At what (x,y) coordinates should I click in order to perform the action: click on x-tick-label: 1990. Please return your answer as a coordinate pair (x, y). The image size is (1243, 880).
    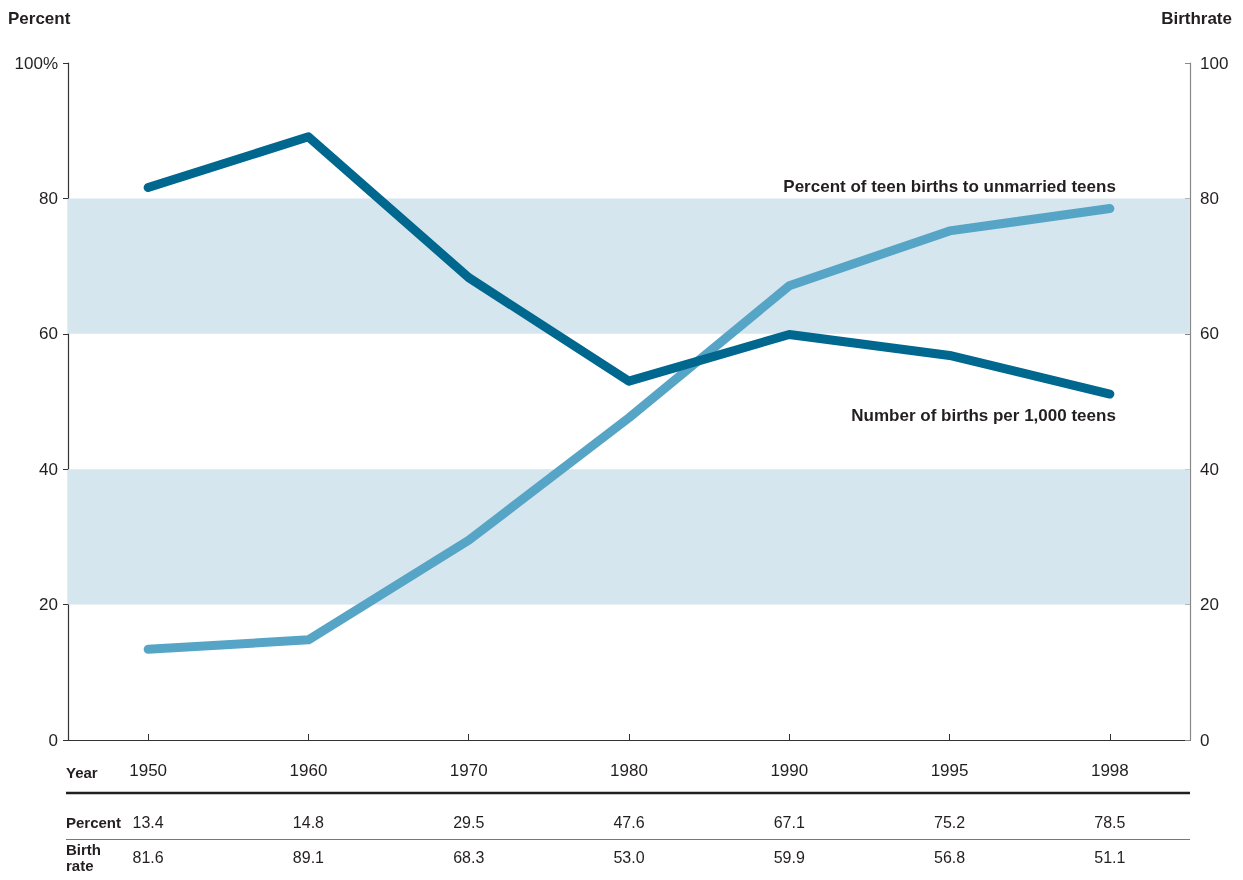
    Looking at the image, I should click on (789, 770).